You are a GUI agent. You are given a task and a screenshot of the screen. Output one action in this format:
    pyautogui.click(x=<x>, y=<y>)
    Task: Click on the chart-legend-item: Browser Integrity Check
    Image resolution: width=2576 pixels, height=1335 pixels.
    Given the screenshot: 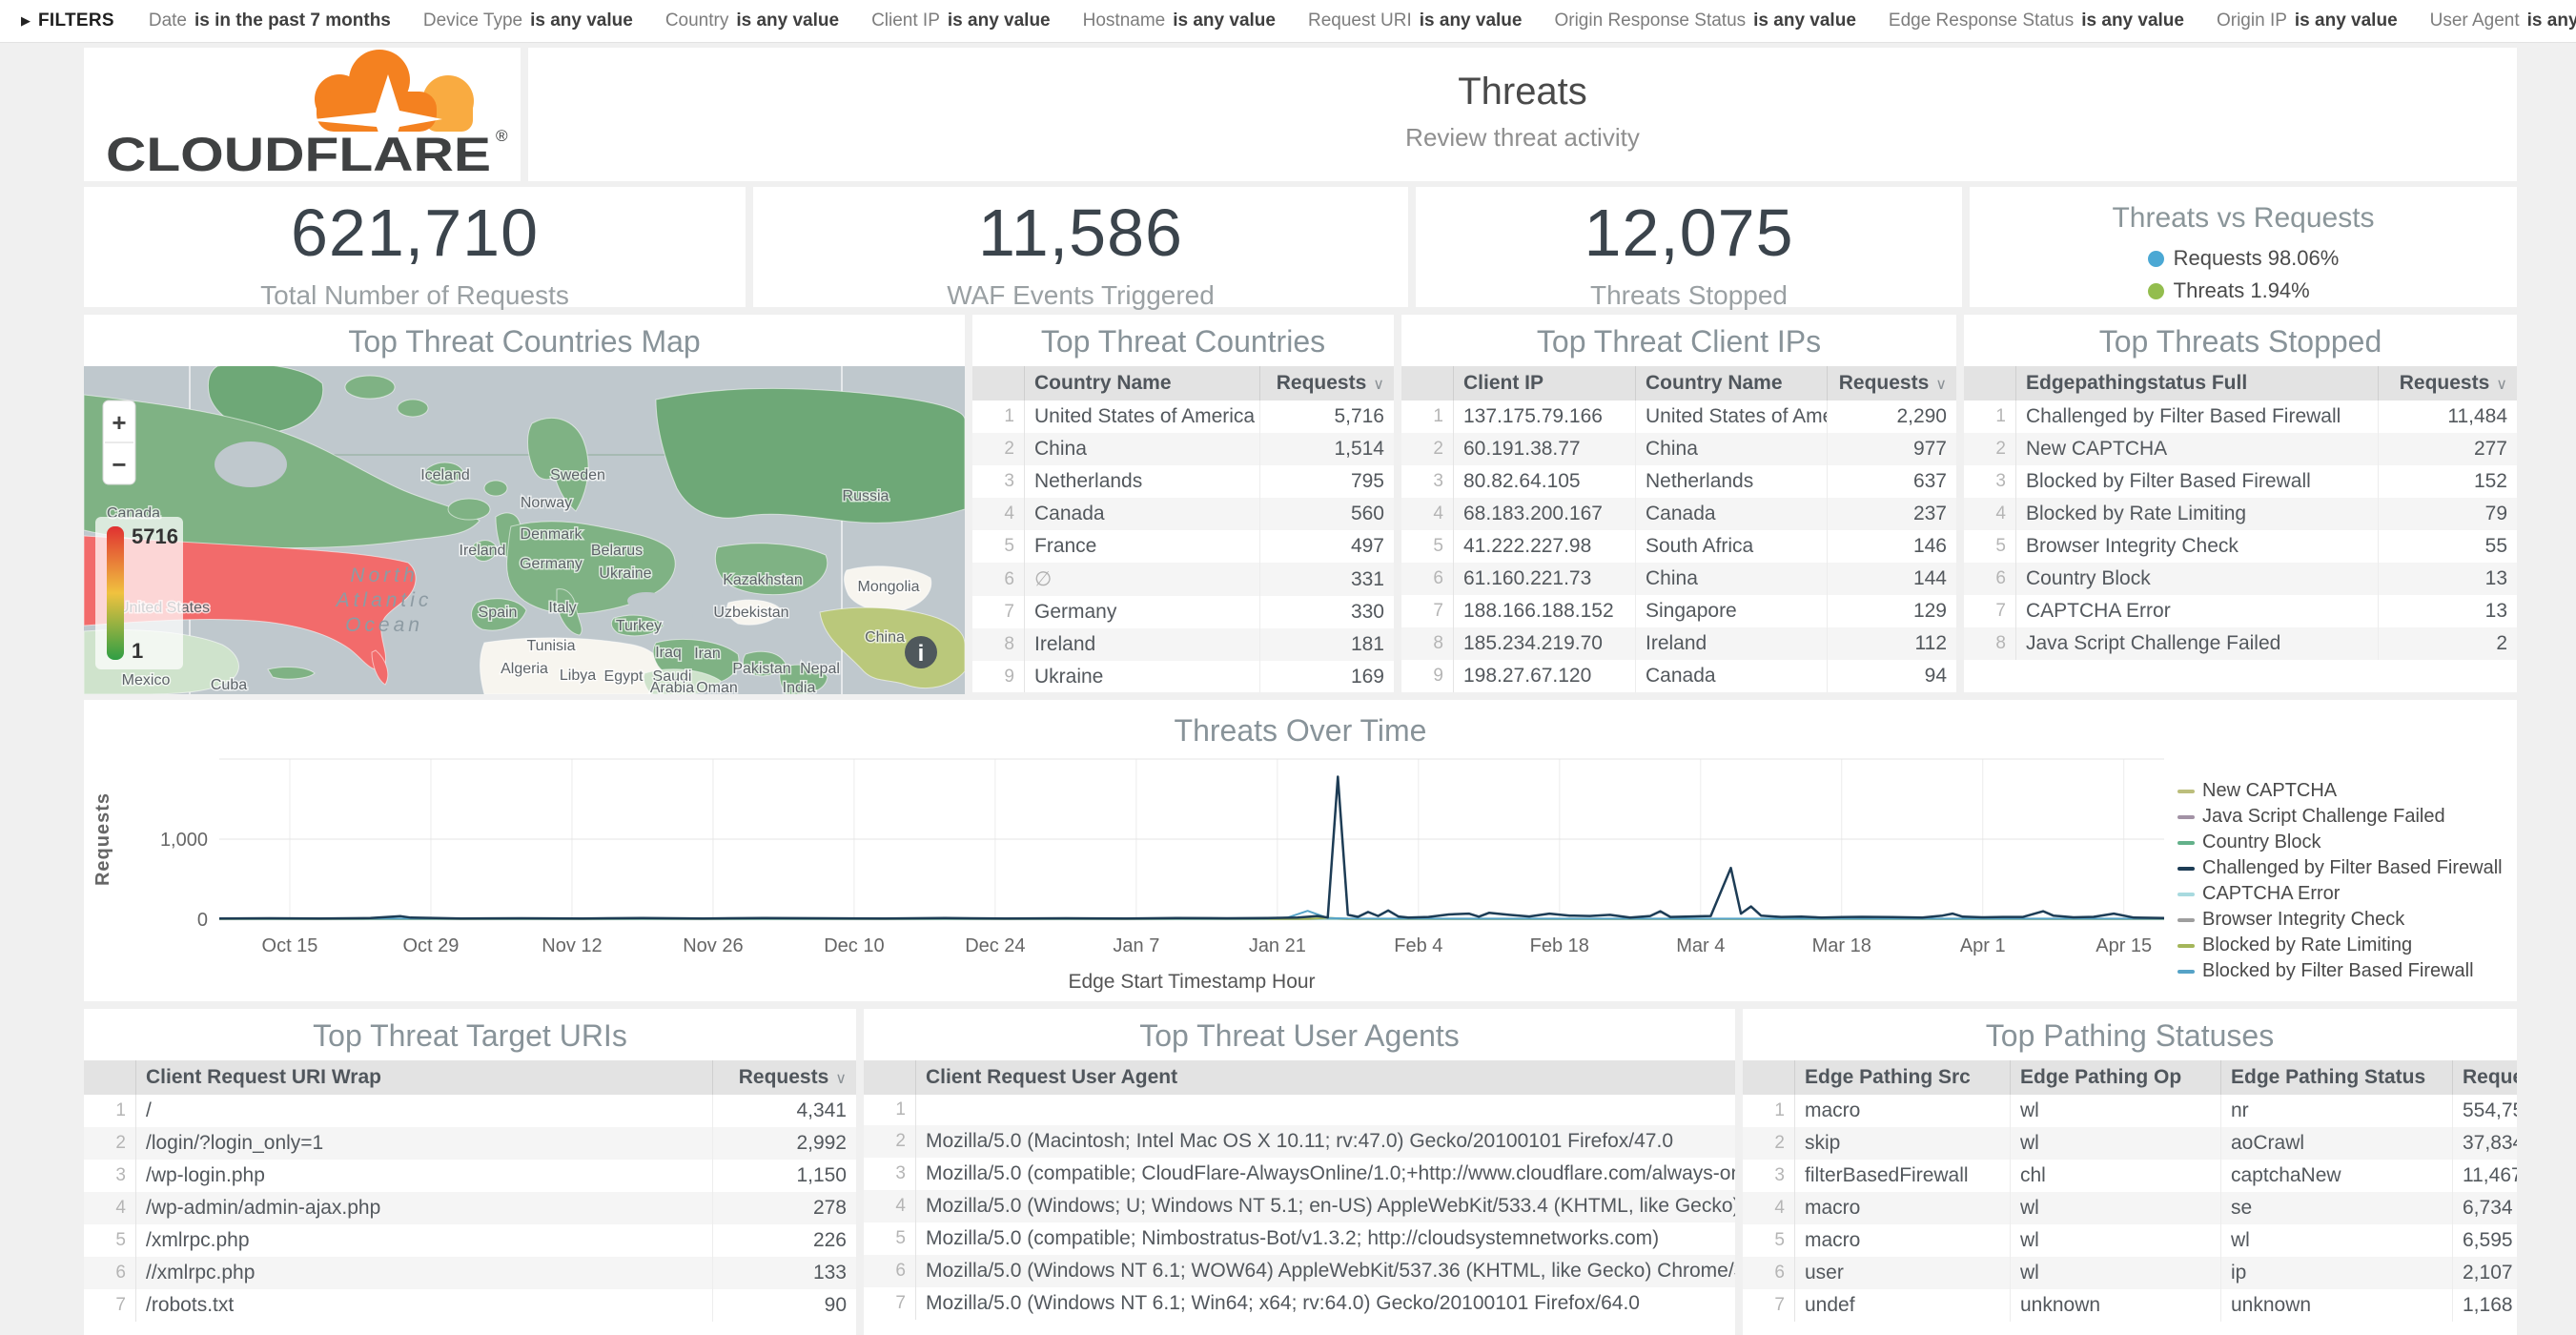 What is the action you would take?
    pyautogui.click(x=2345, y=920)
    